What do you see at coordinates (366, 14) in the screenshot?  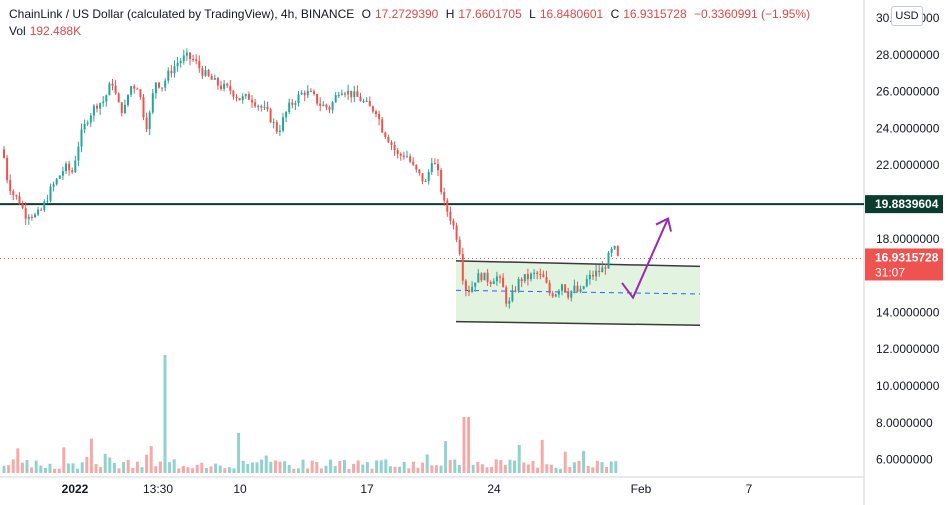 I see `open-label: O` at bounding box center [366, 14].